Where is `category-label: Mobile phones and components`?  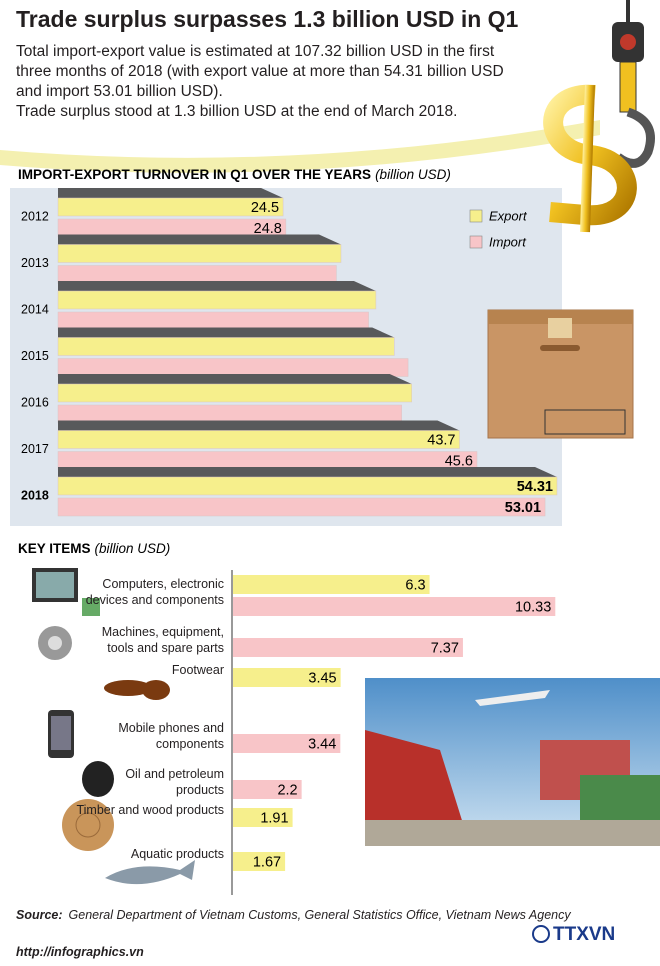
category-label: Mobile phones and components is located at coordinates (171, 735).